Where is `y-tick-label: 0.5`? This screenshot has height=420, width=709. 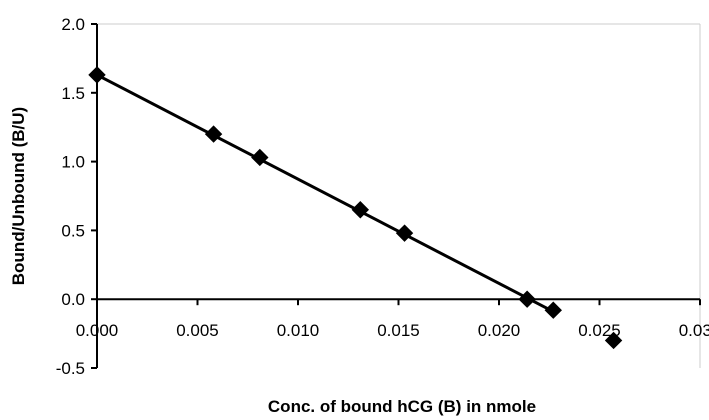
y-tick-label: 0.5 is located at coordinates (73, 230).